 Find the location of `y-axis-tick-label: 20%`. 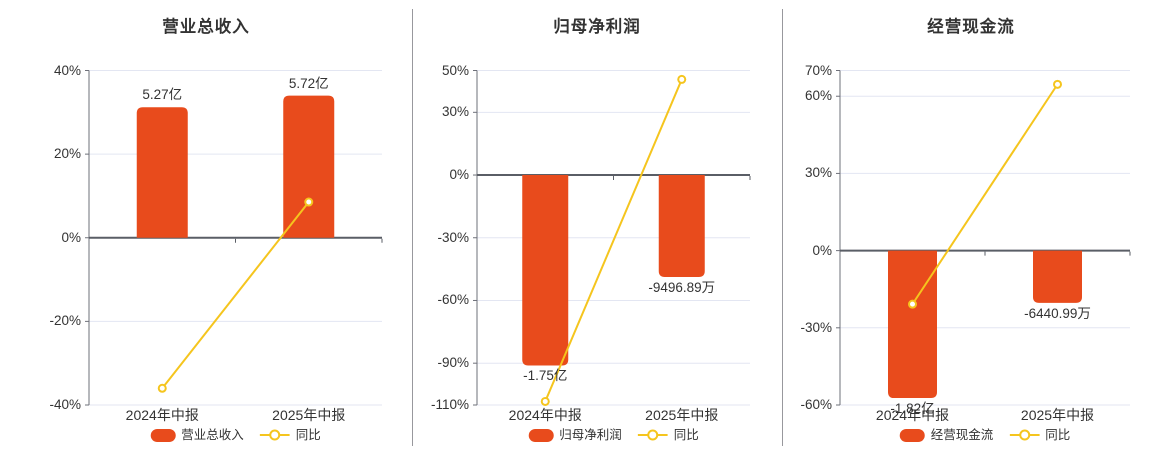

y-axis-tick-label: 20% is located at coordinates (67, 154).